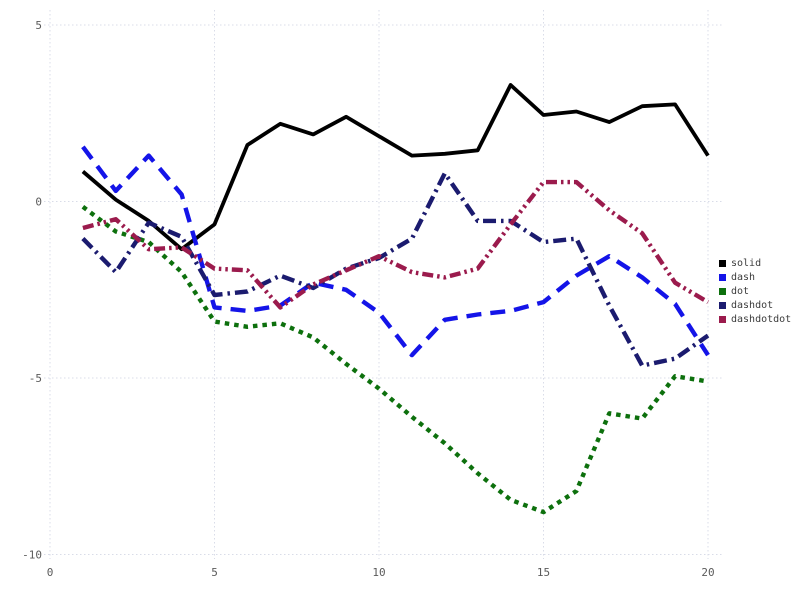  I want to click on legend-label: dashdotdot, so click(761, 319).